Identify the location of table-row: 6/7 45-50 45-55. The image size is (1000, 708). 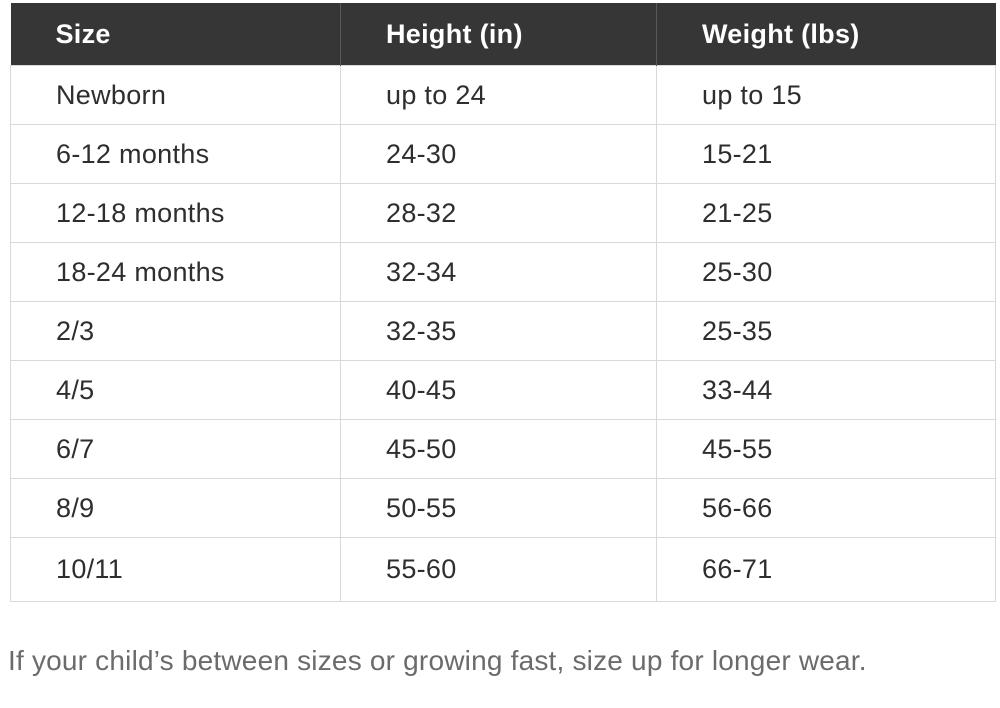
(503, 449).